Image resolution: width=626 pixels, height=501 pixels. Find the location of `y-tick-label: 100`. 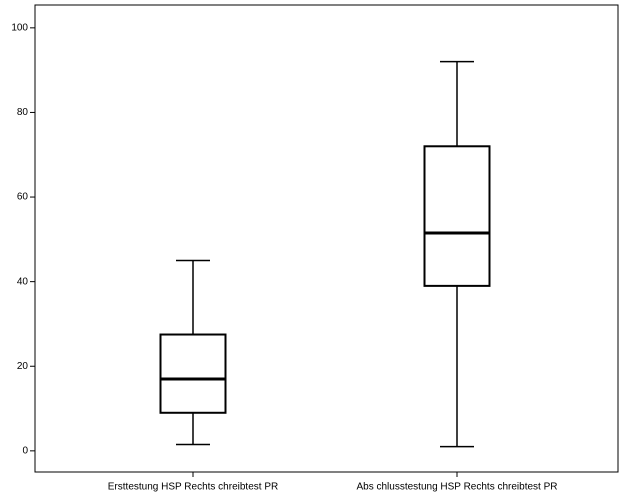

y-tick-label: 100 is located at coordinates (19, 27).